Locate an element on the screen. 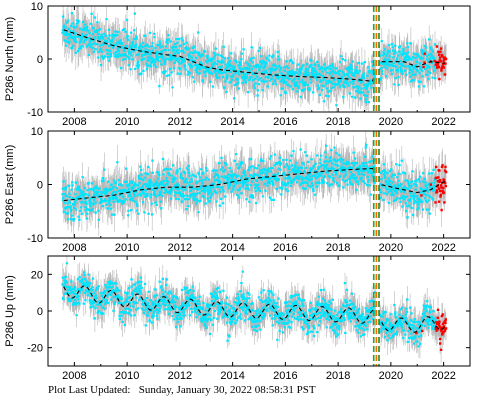  y-tick-label: -20 is located at coordinates (35, 349).